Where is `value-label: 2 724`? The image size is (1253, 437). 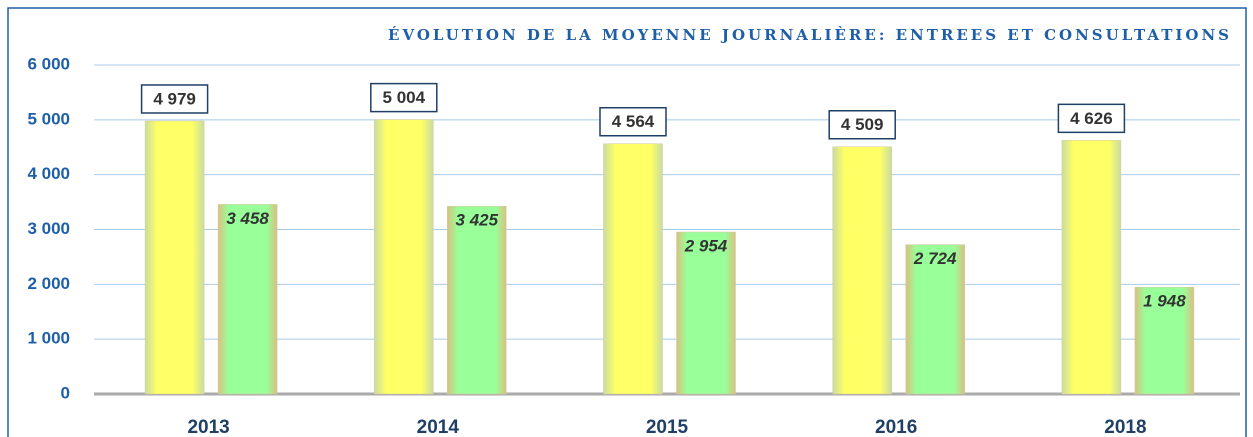
value-label: 2 724 is located at coordinates (935, 258).